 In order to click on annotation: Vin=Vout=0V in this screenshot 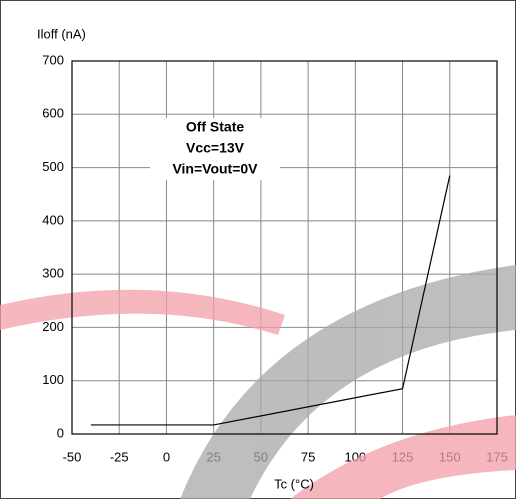, I will do `click(215, 169)`.